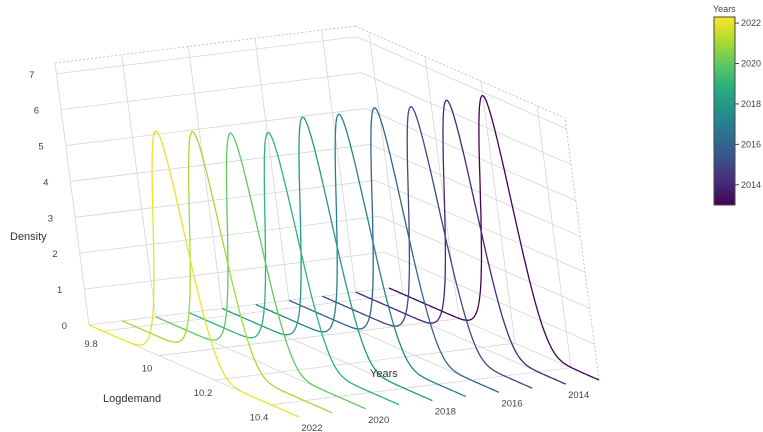 The height and width of the screenshot is (432, 763). I want to click on z-tick-label: 0, so click(64, 326).